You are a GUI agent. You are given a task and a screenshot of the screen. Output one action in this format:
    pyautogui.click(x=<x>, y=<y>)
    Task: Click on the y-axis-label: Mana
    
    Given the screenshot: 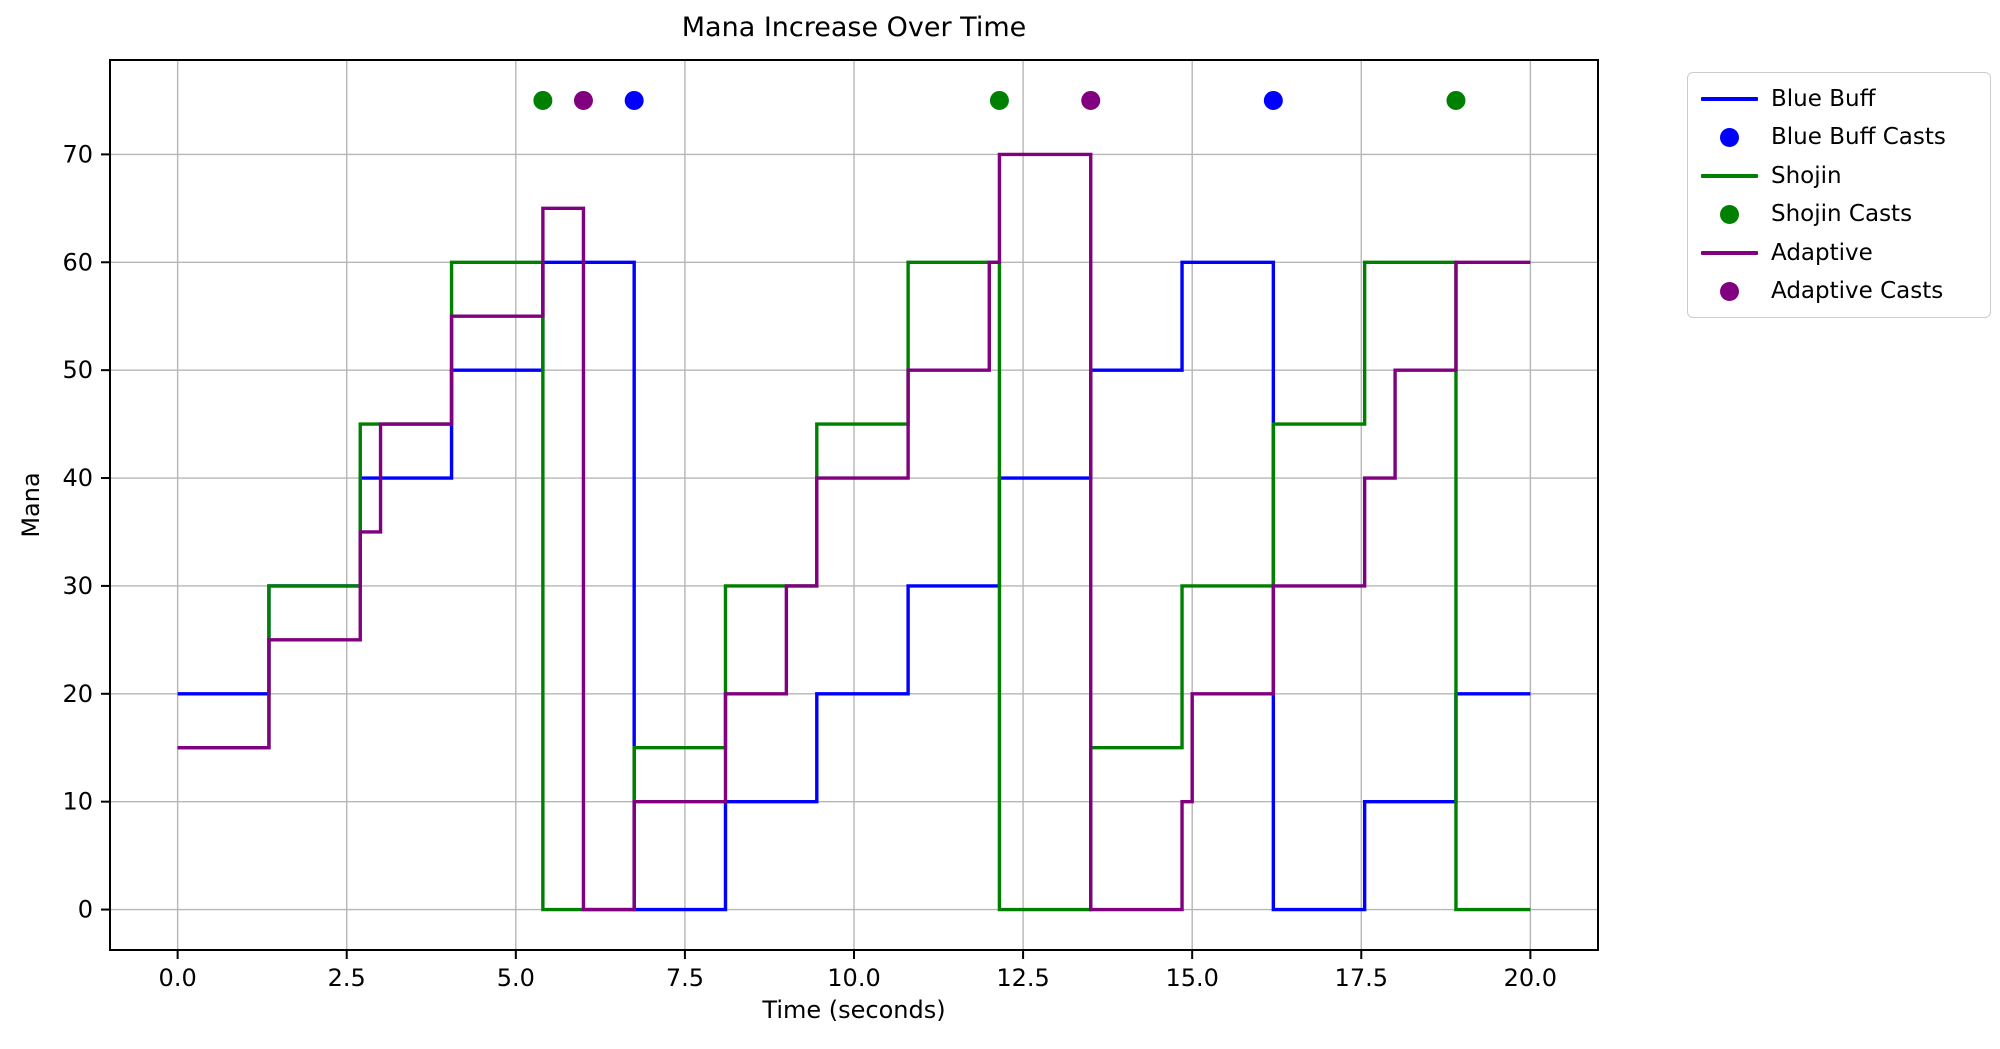 What is the action you would take?
    pyautogui.click(x=31, y=505)
    